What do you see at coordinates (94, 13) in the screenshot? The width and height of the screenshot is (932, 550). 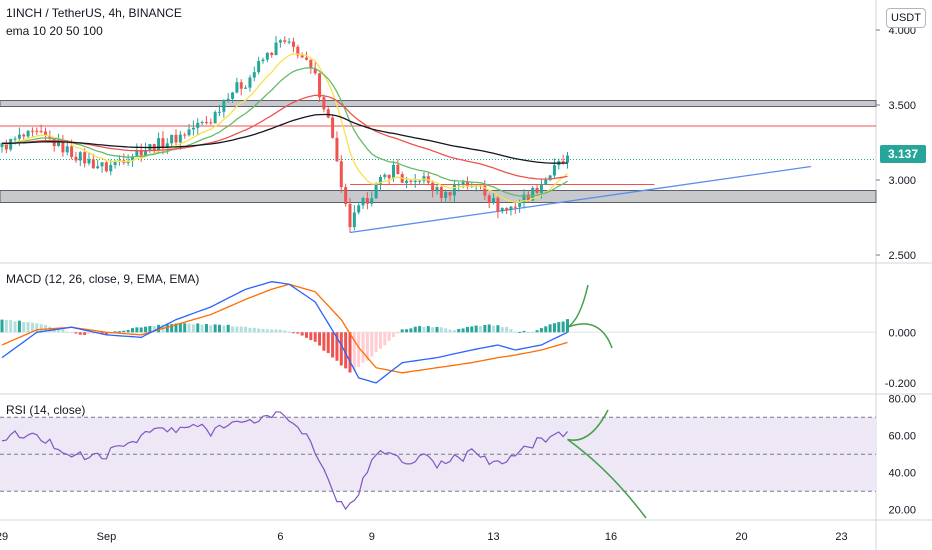 I see `symbol-title: 1INCH / TetherUS, 4h, BINANCE` at bounding box center [94, 13].